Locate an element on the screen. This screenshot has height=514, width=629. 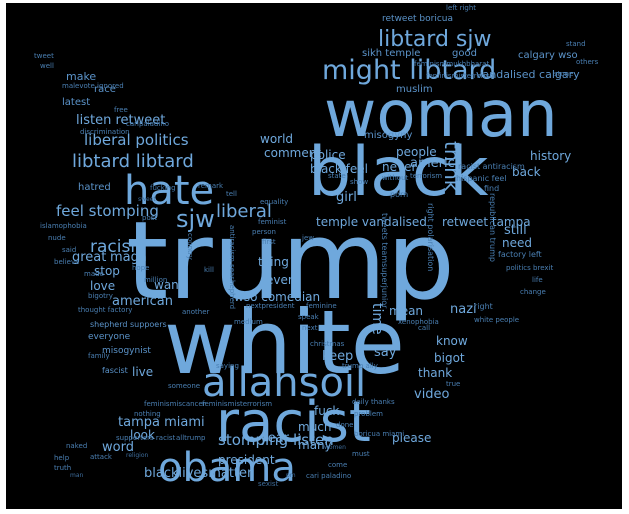
word-liberal: liberal is located at coordinates (244, 211).